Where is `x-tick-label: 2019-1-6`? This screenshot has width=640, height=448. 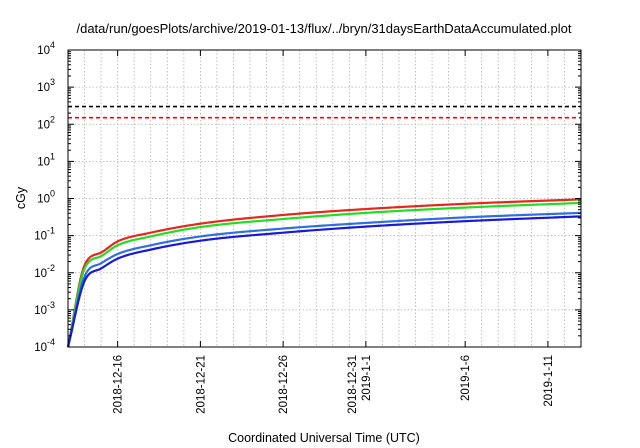
x-tick-label: 2019-1-6 is located at coordinates (466, 378).